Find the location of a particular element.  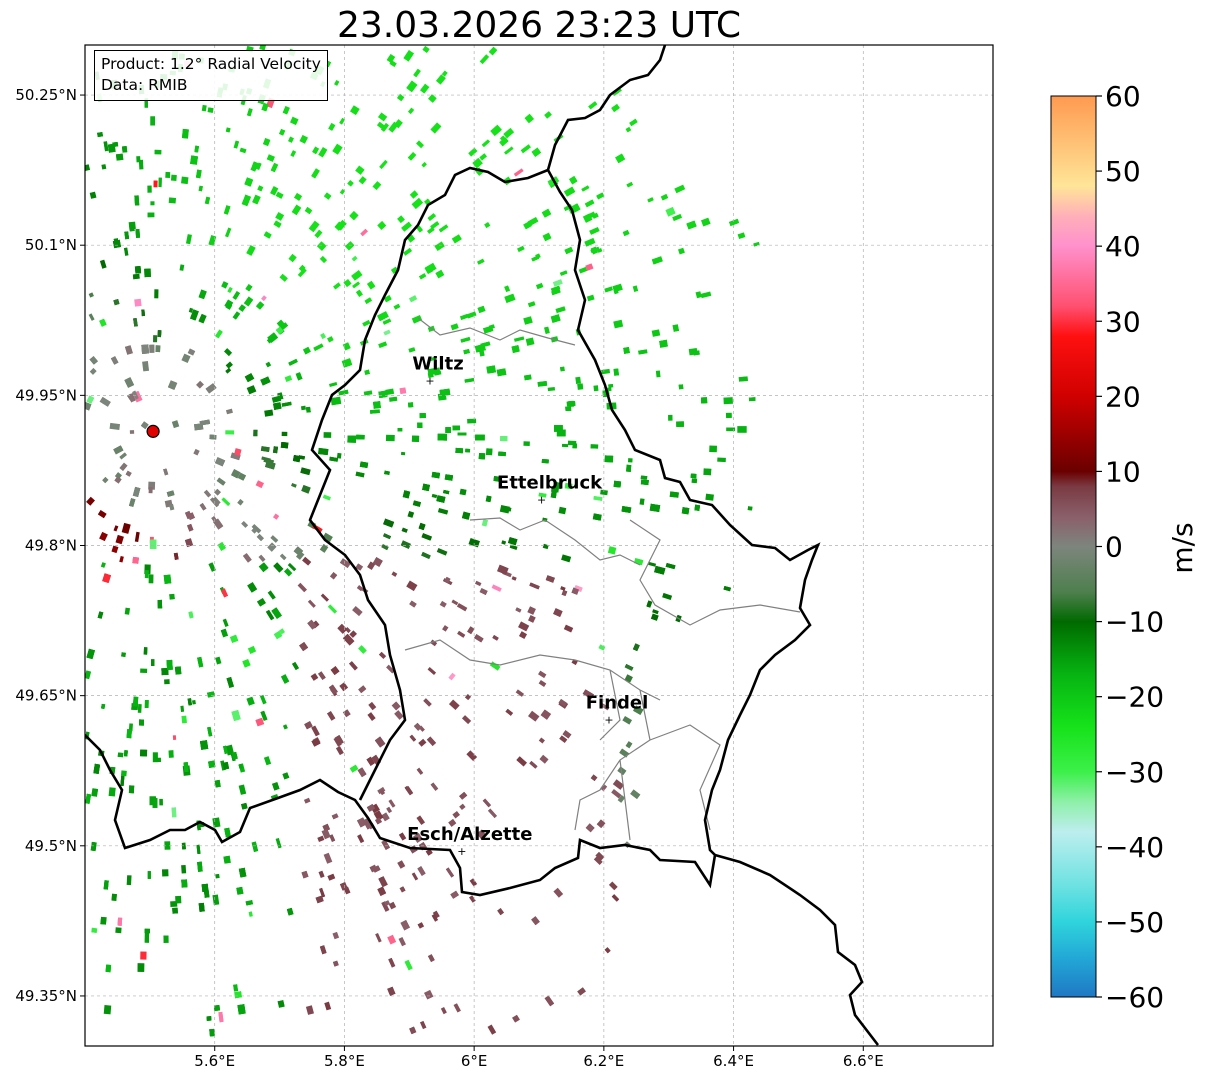

radar-site-marker is located at coordinates (153, 431).